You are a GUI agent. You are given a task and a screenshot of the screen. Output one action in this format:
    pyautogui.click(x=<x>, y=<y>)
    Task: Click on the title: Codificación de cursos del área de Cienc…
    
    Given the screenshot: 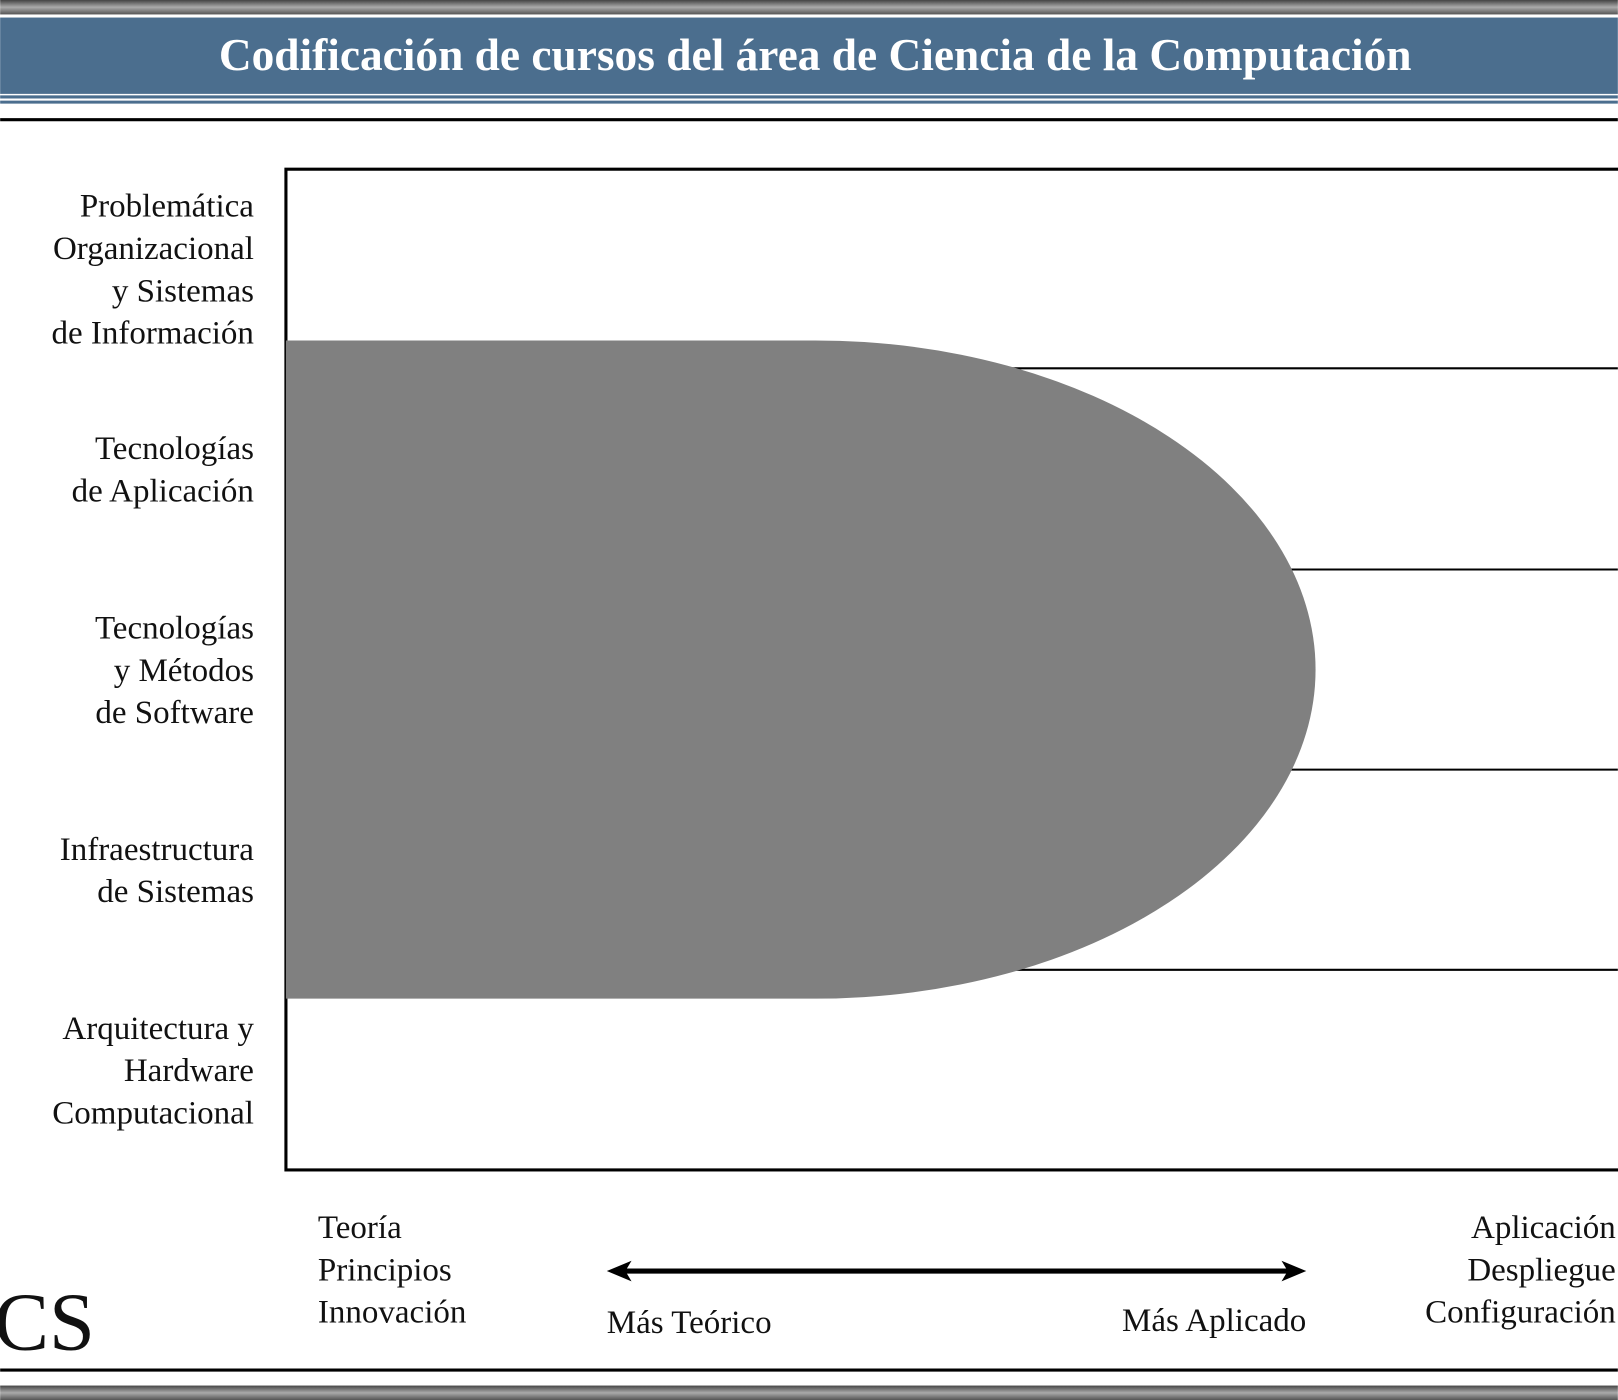 What is the action you would take?
    pyautogui.click(x=815, y=55)
    